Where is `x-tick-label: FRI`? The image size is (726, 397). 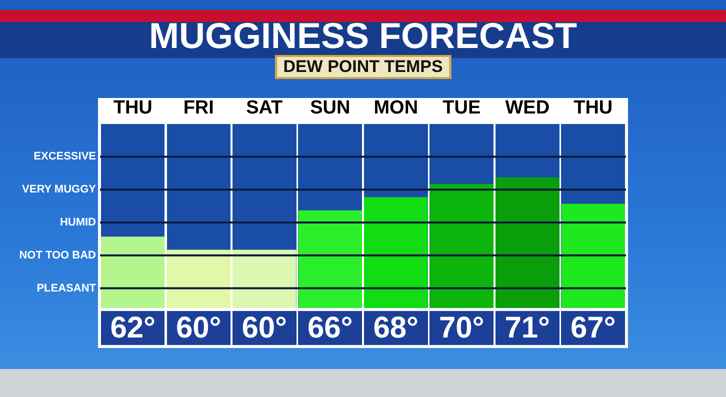
x-tick-label: FRI is located at coordinates (198, 108).